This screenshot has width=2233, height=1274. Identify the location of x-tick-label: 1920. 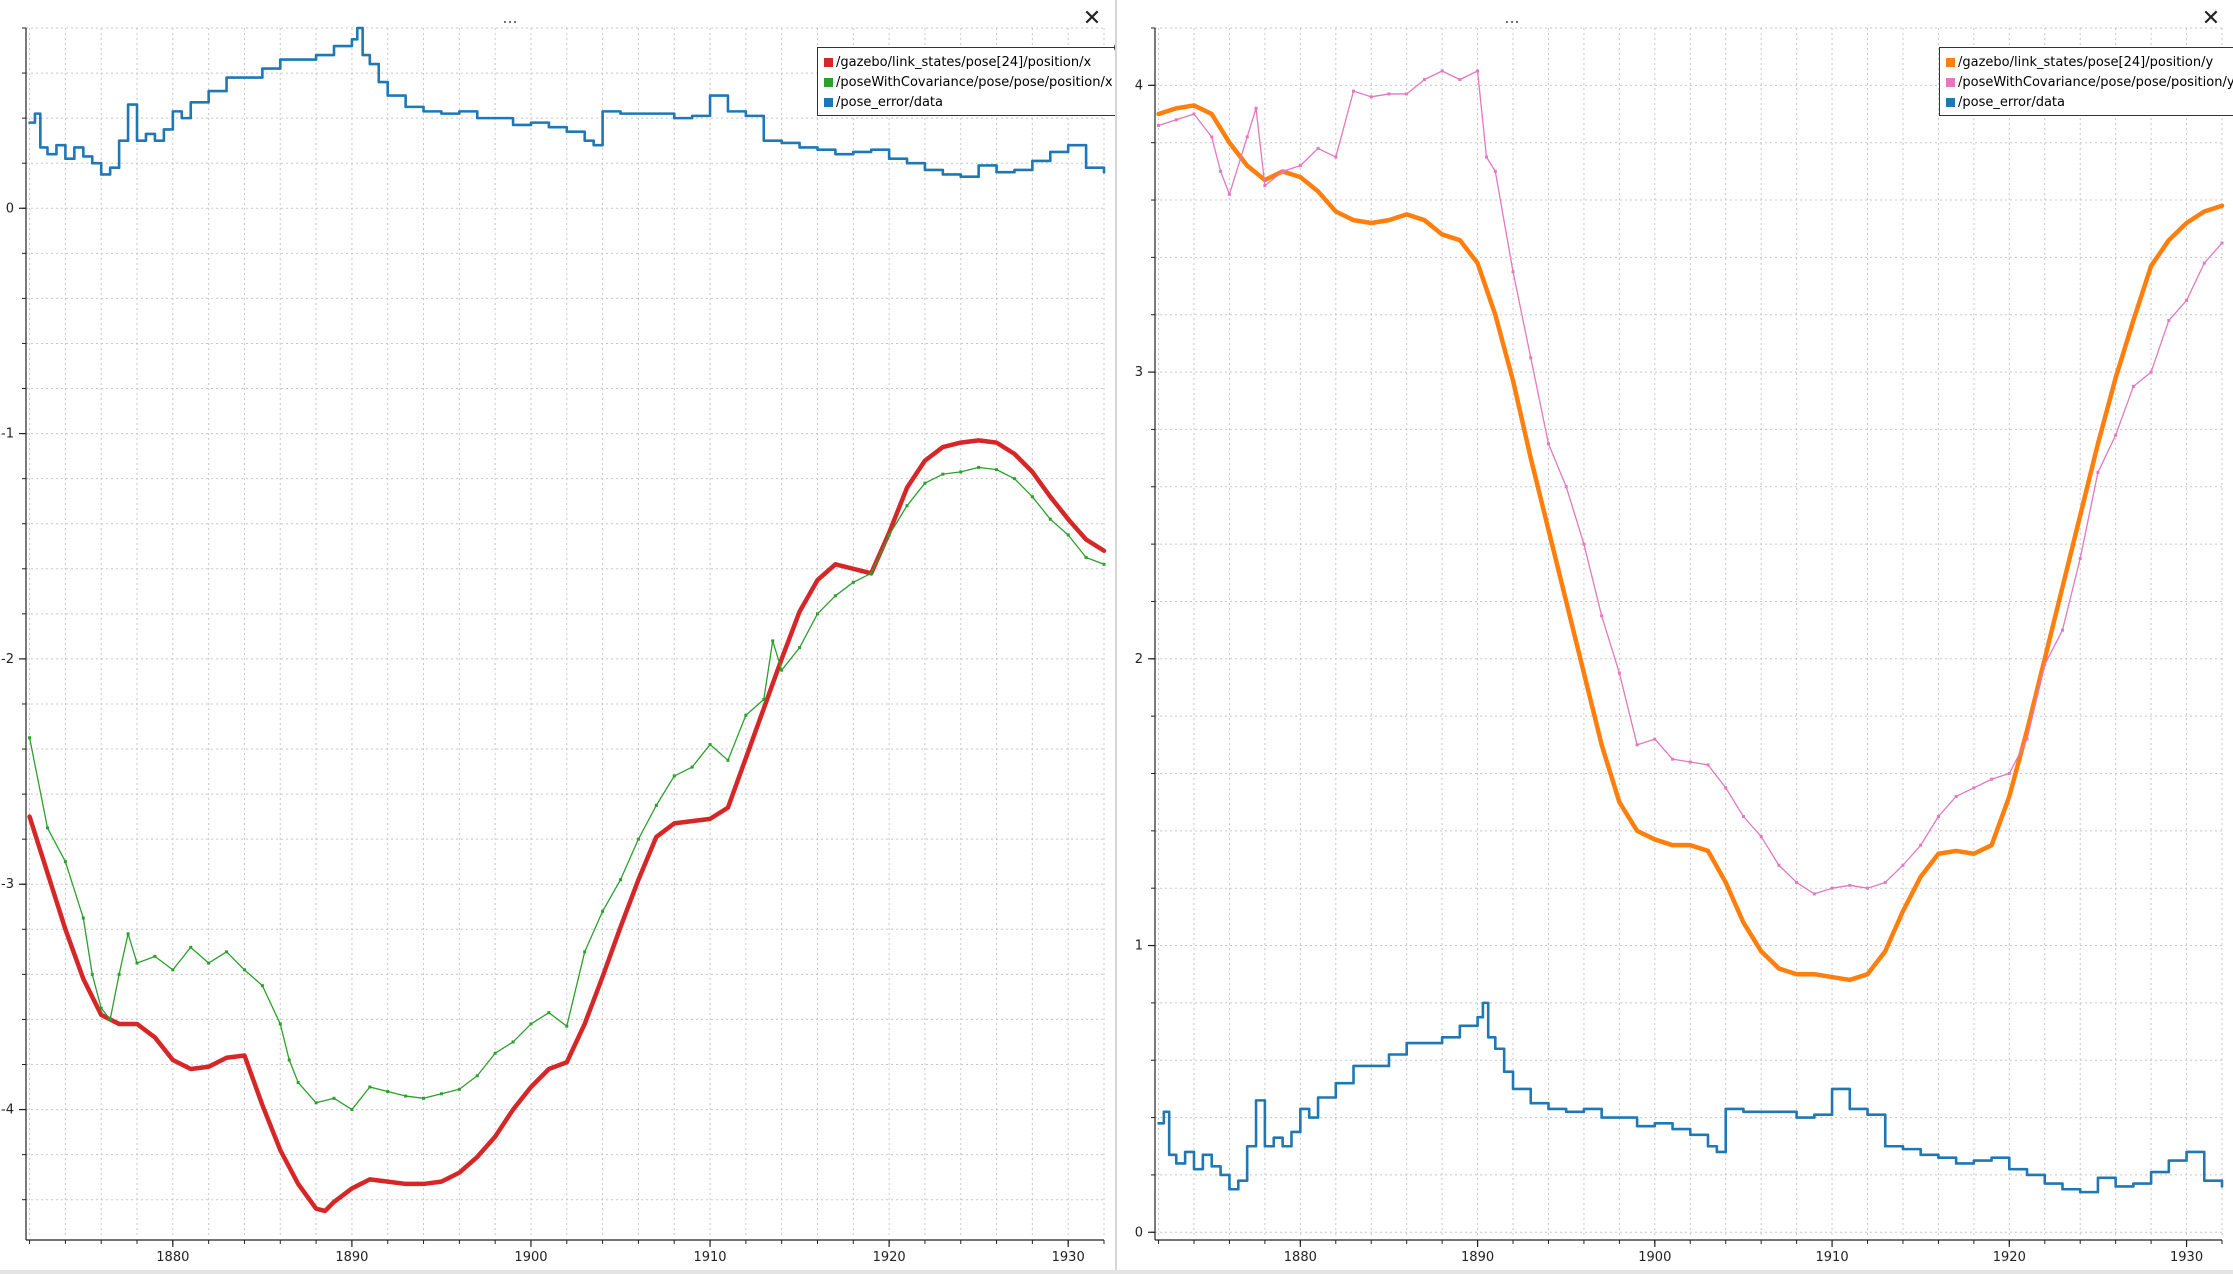
(889, 1257).